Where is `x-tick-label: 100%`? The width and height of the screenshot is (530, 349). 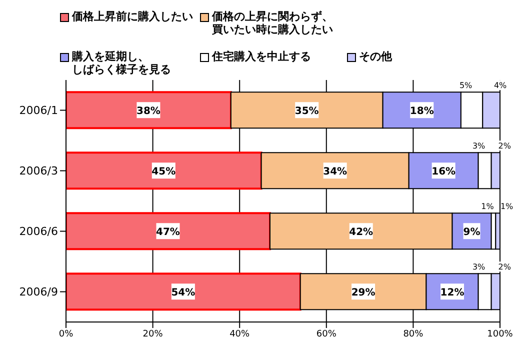
x-tick-label: 100% is located at coordinates (500, 334).